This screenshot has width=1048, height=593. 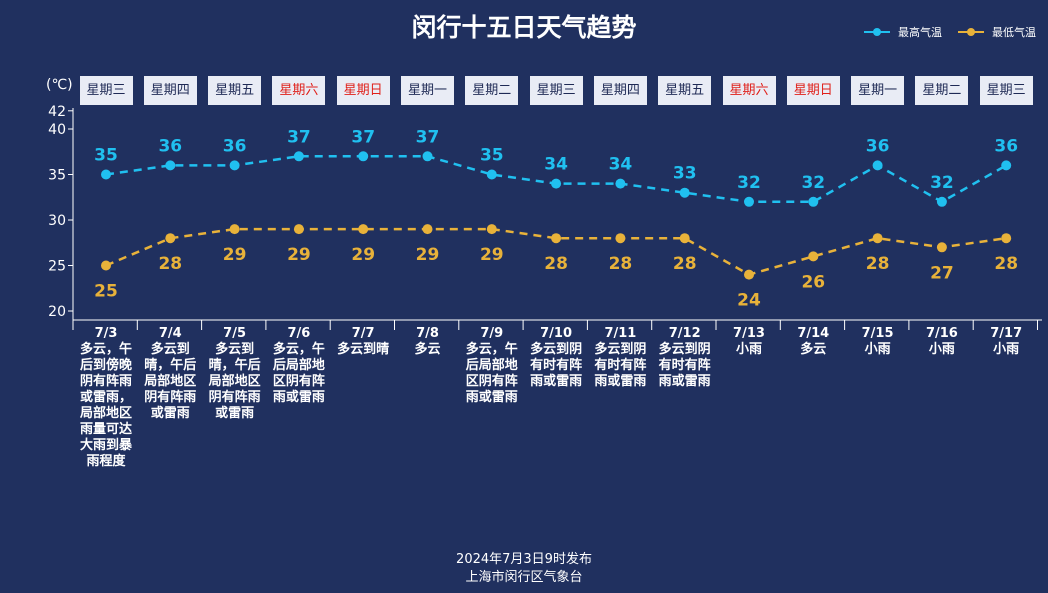 What do you see at coordinates (524, 569) in the screenshot?
I see `footer: 2024年7月3日9时发布 上海市闵行区气象台` at bounding box center [524, 569].